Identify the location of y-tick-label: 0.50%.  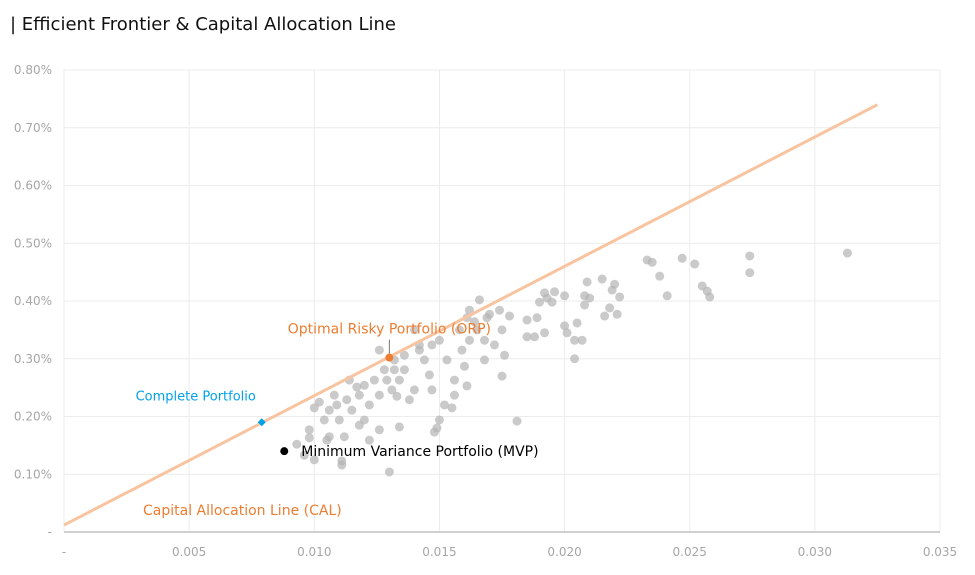
(33, 243).